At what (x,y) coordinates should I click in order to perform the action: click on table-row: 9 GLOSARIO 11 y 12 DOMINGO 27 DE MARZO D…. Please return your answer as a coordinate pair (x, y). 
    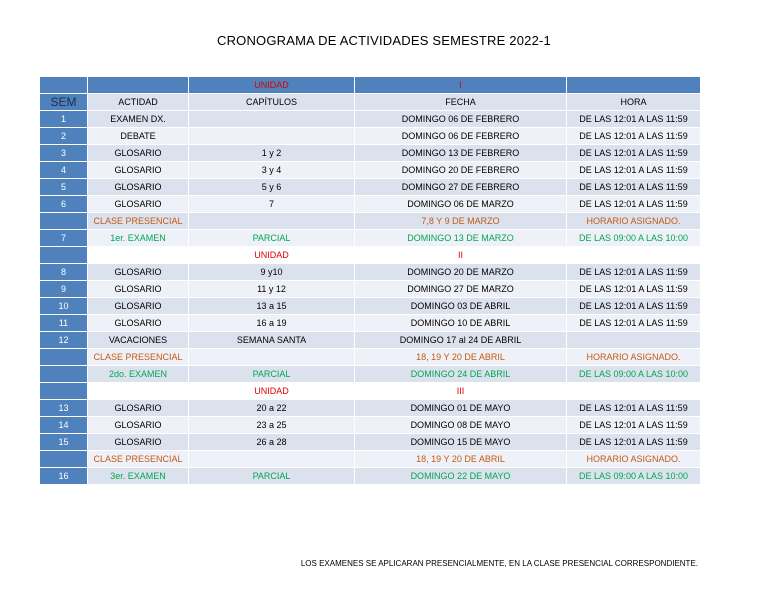
    Looking at the image, I should click on (370, 289).